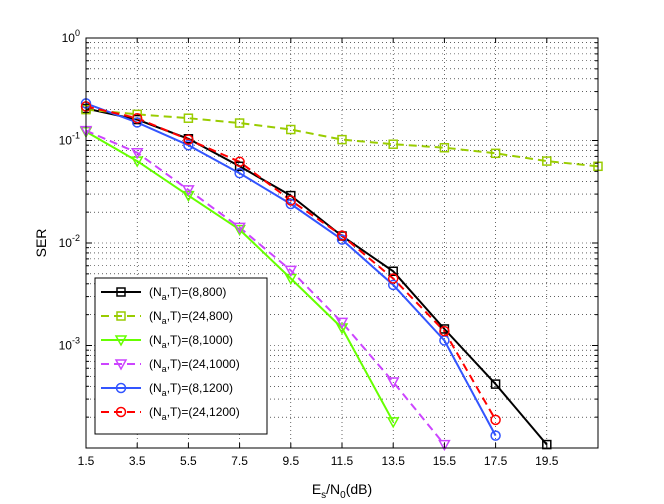 Image resolution: width=664 pixels, height=504 pixels. Describe the element at coordinates (86, 461) in the screenshot. I see `x-tick-label: 1.5` at that location.